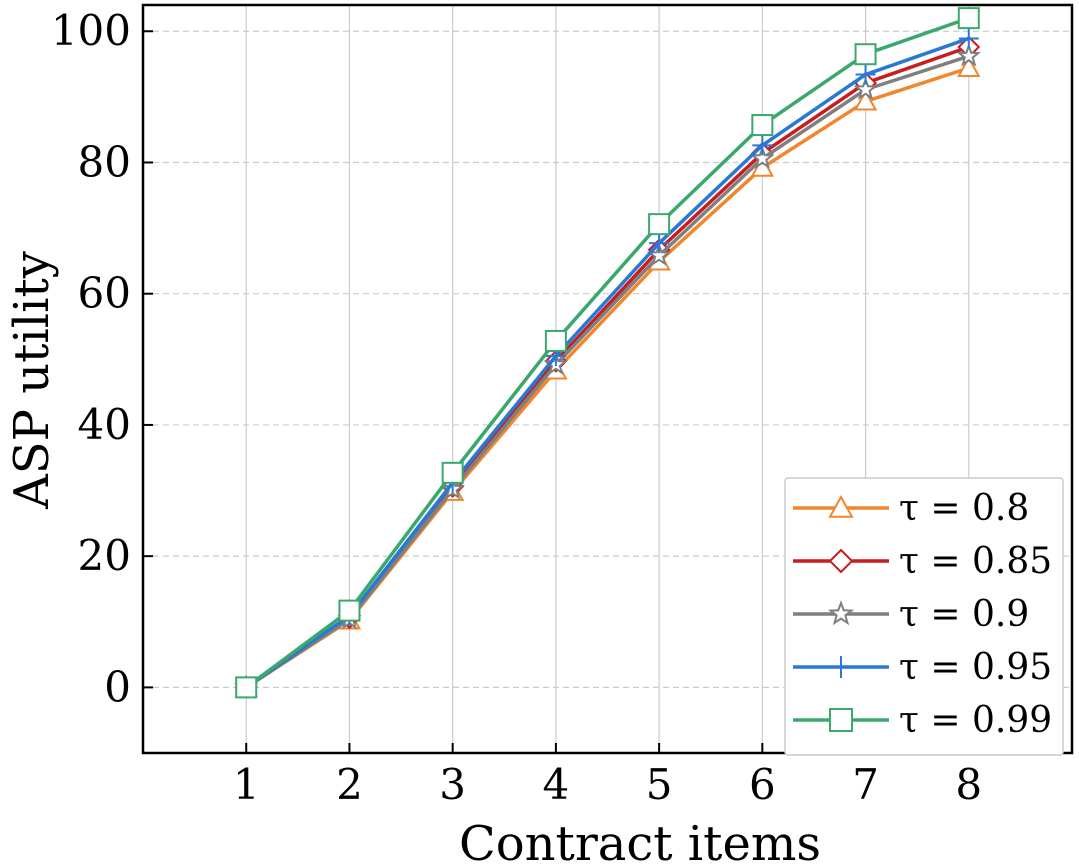 The image size is (1079, 866). I want to click on legend-item: τ = 0.9, so click(911, 614).